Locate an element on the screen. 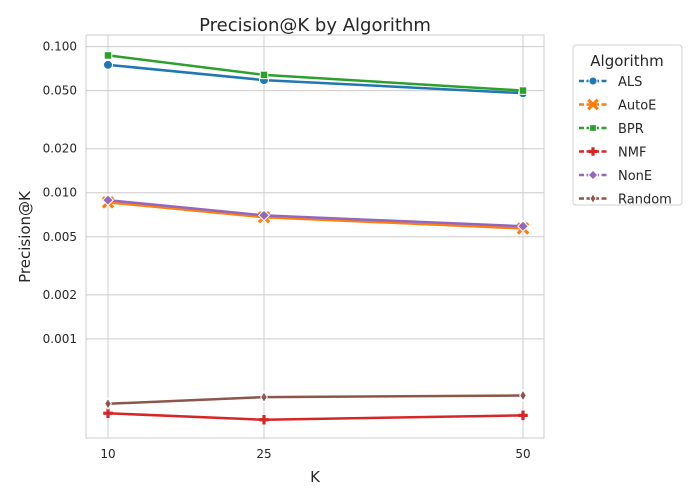 This screenshot has height=500, width=700. y-tick-label: 0.001 is located at coordinates (60, 339).